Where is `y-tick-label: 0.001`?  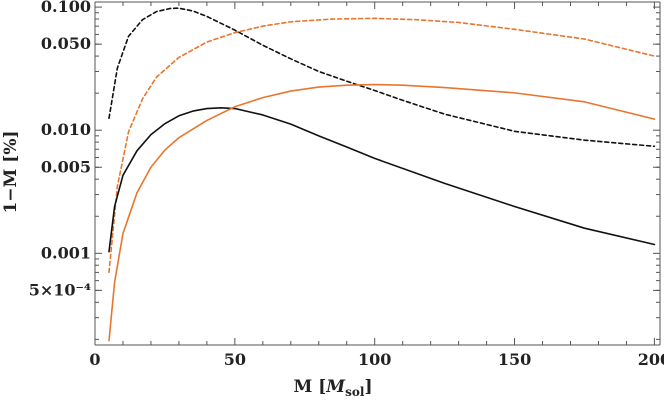 y-tick-label: 0.001 is located at coordinates (66, 252).